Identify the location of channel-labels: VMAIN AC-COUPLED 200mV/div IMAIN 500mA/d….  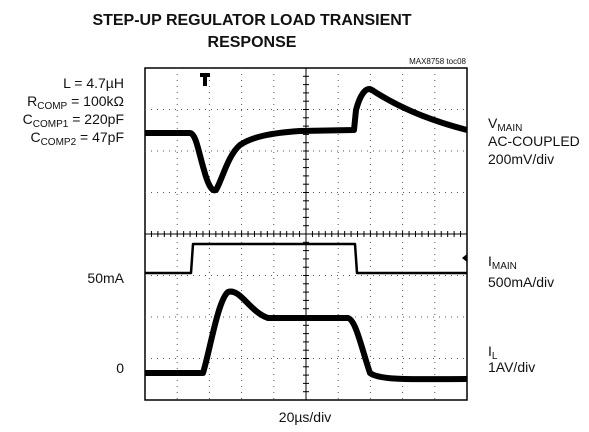
(534, 245).